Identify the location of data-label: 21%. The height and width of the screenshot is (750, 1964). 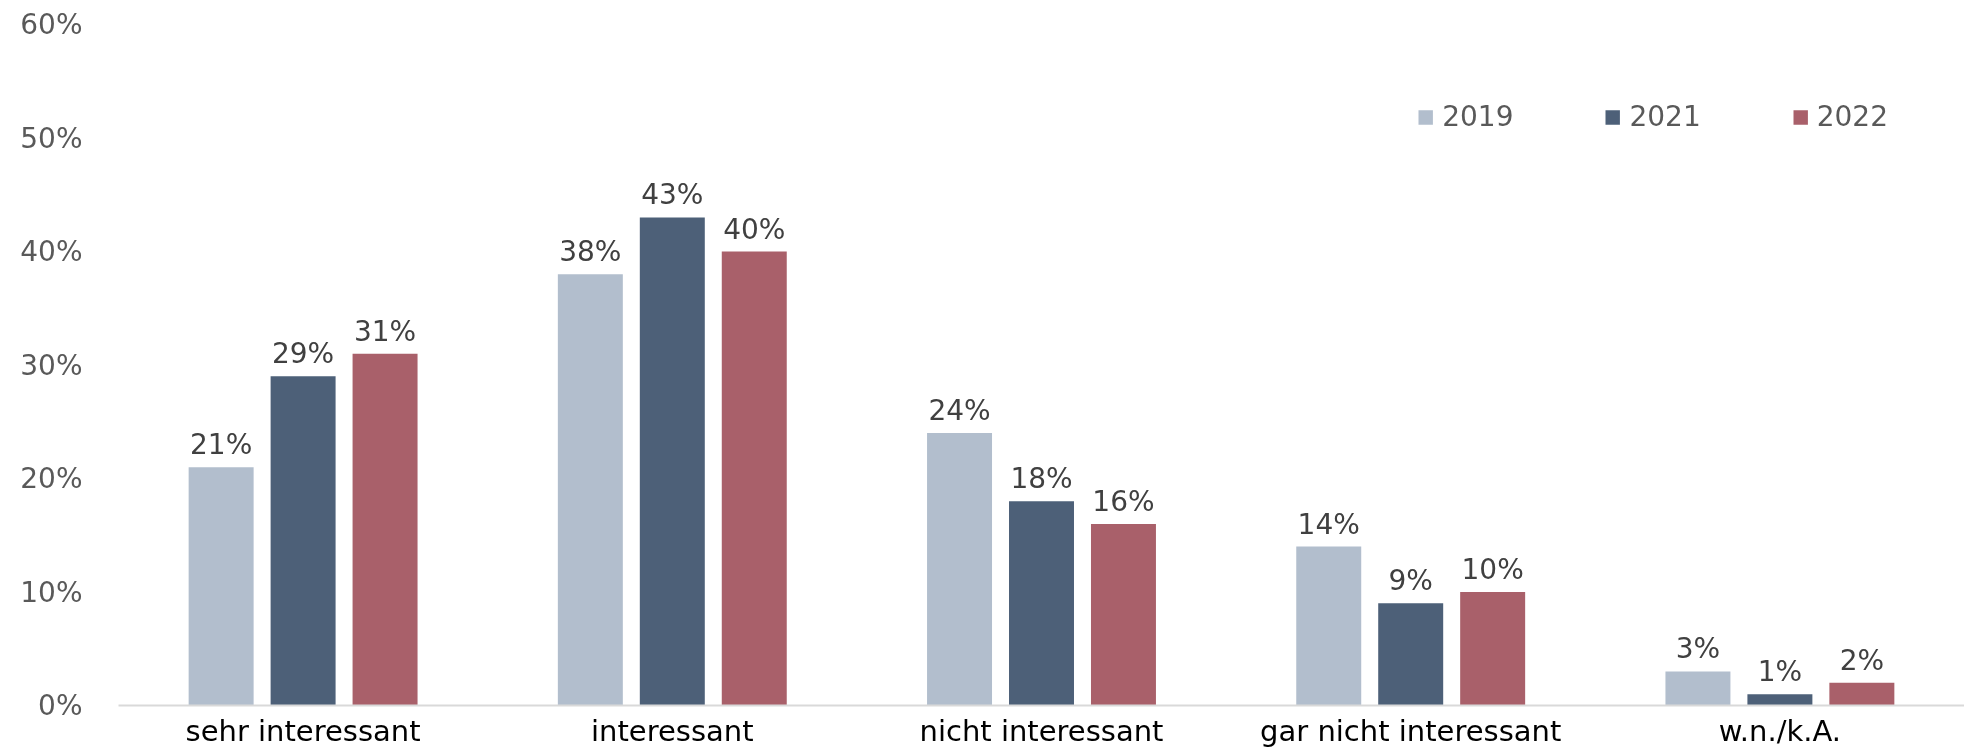
(221, 445).